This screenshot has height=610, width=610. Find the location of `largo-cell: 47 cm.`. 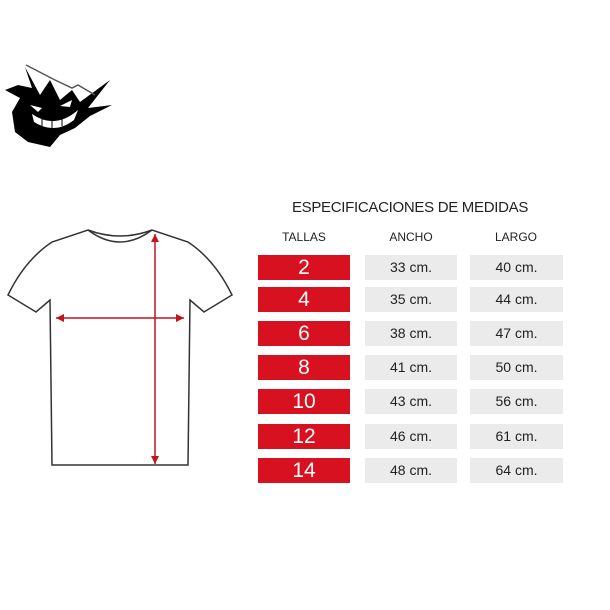

largo-cell: 47 cm. is located at coordinates (516, 333).